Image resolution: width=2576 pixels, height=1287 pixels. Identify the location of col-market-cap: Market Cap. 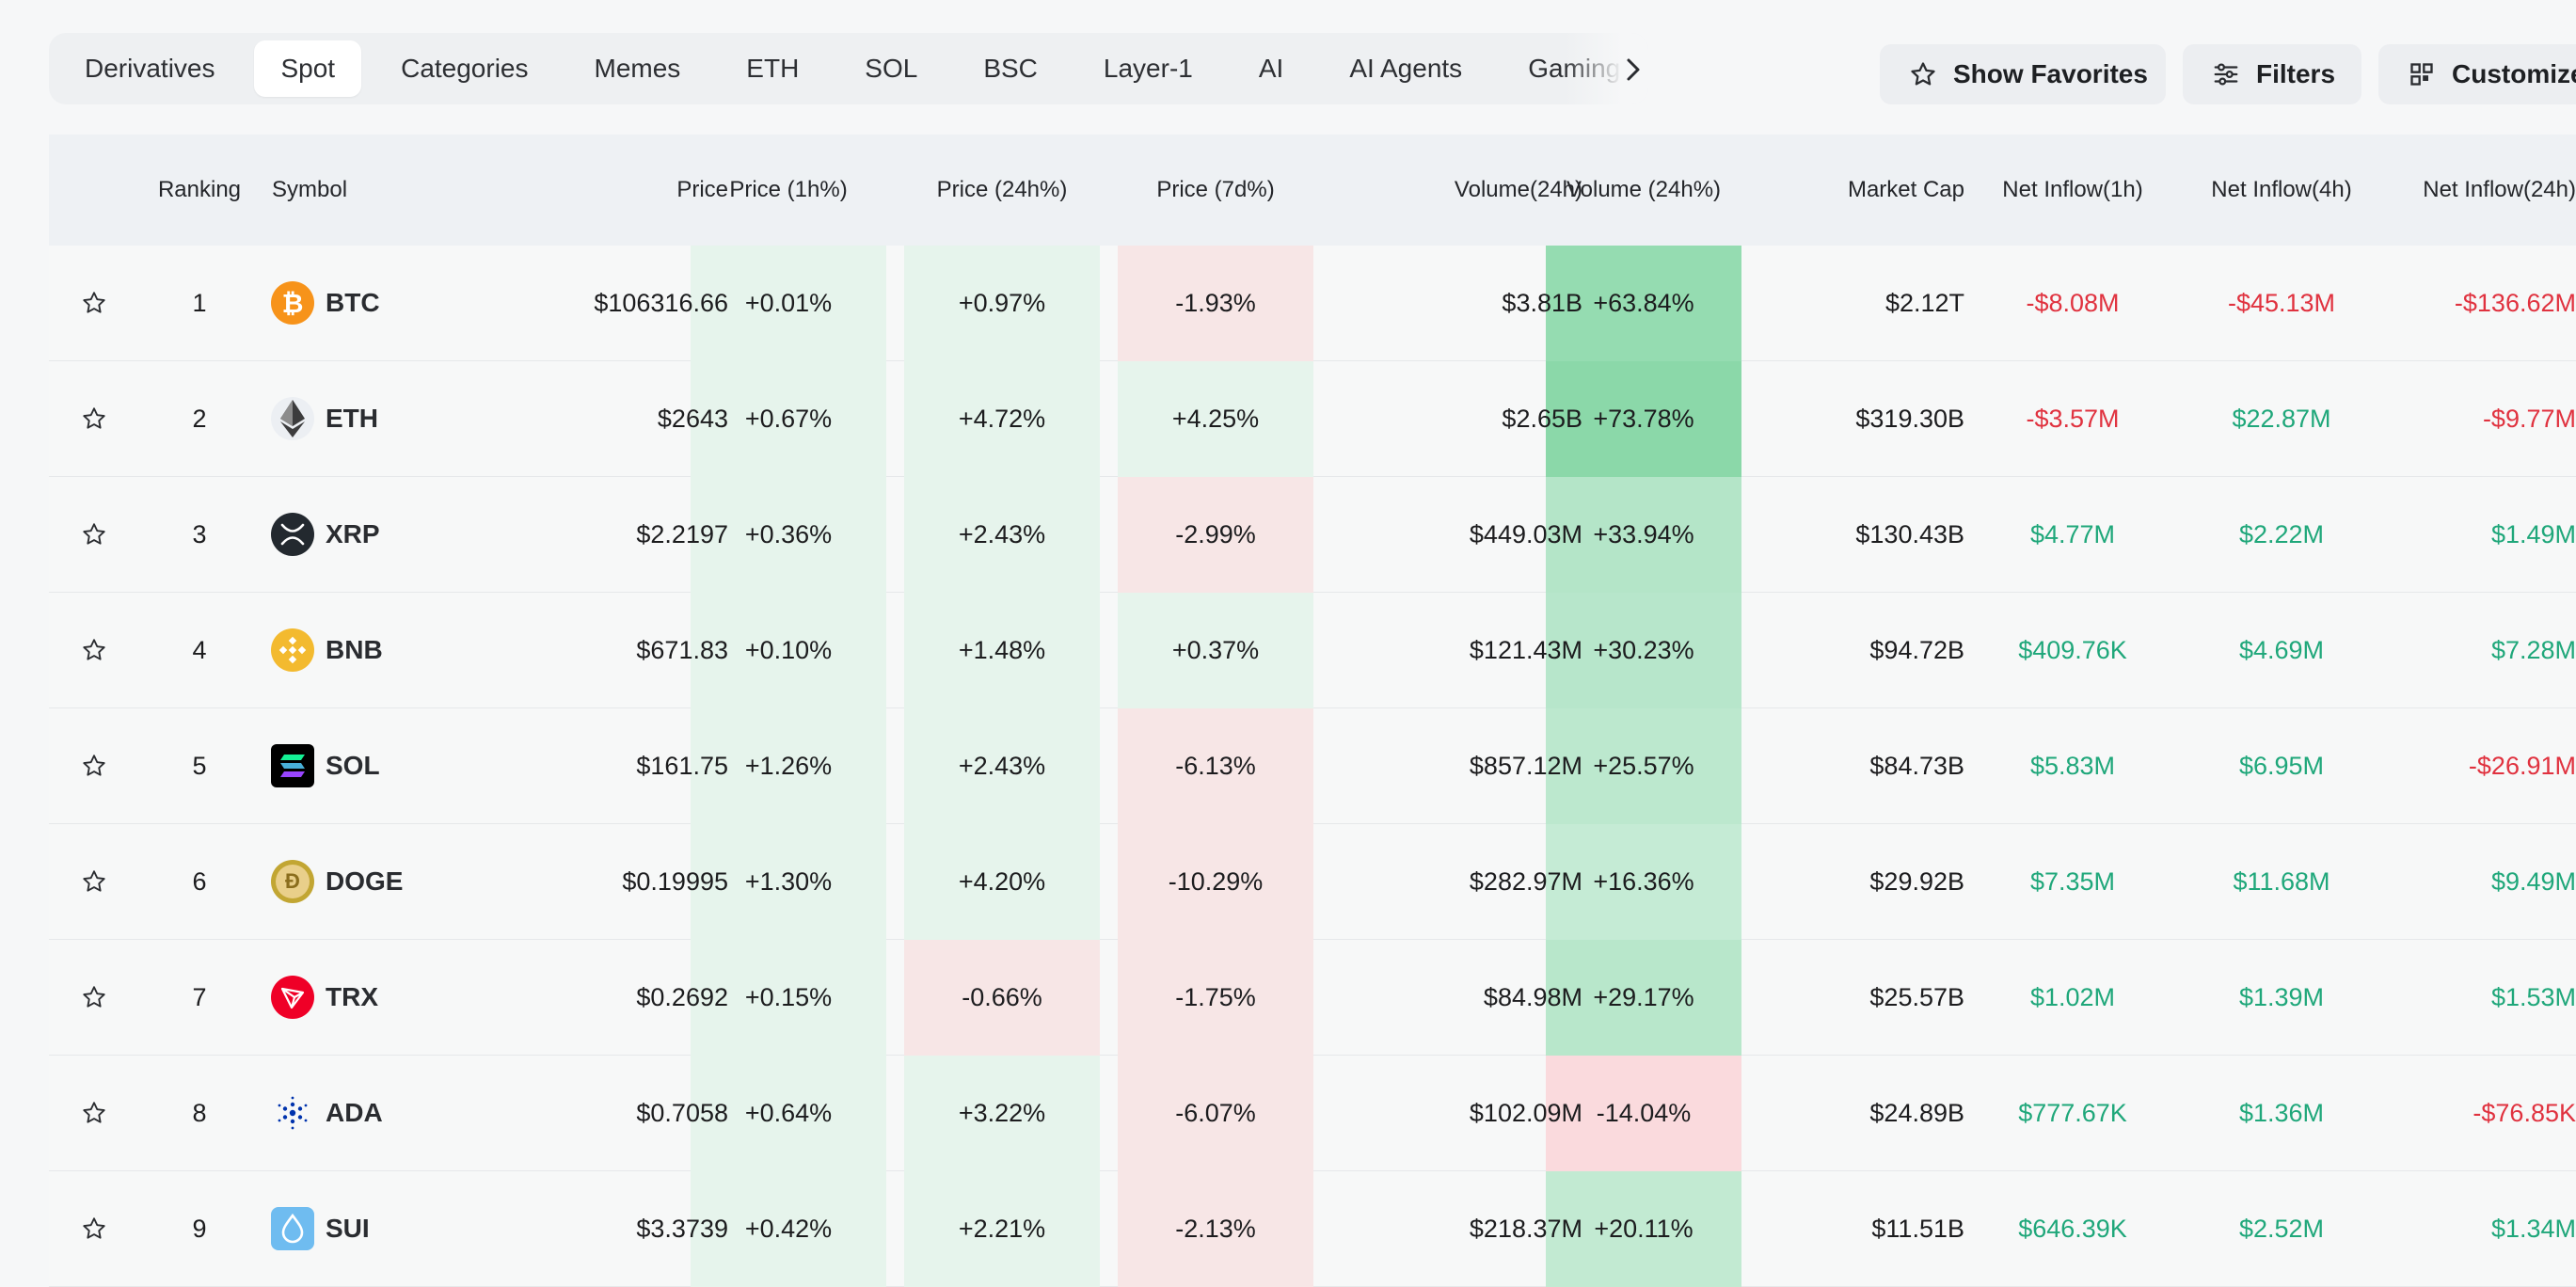
(1906, 189).